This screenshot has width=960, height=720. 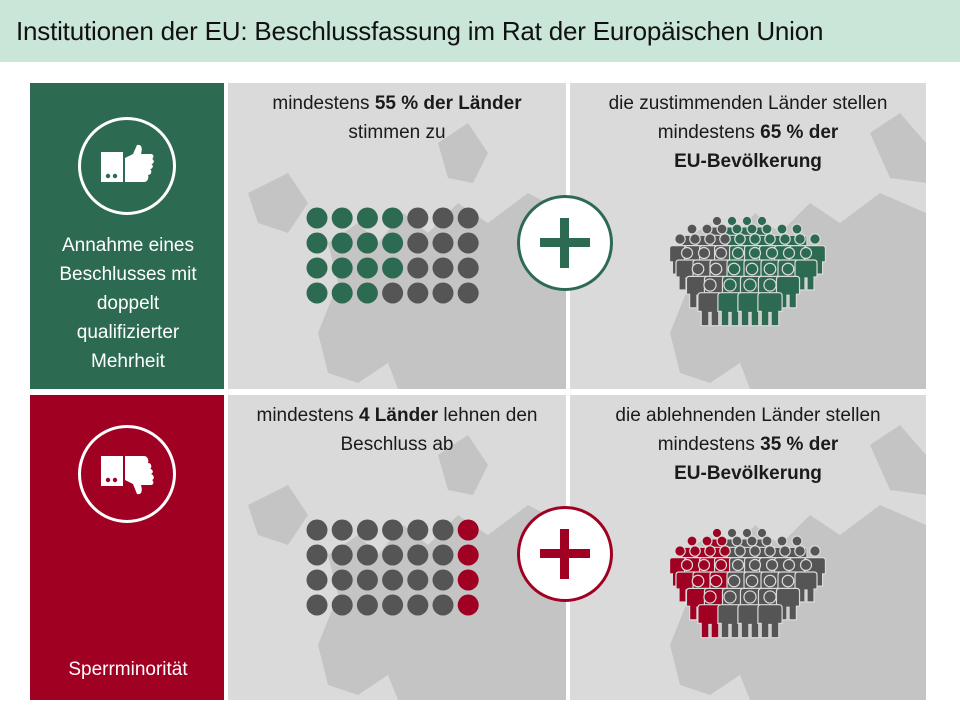 I want to click on side-label: Sperrminorität, so click(x=128, y=669).